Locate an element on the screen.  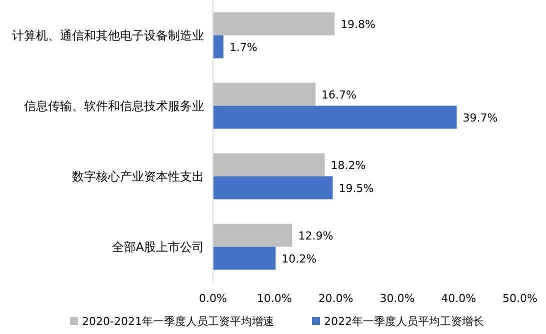
y-tick-label: 计算机、通信和其他电子设备制造业 is located at coordinates (108, 35).